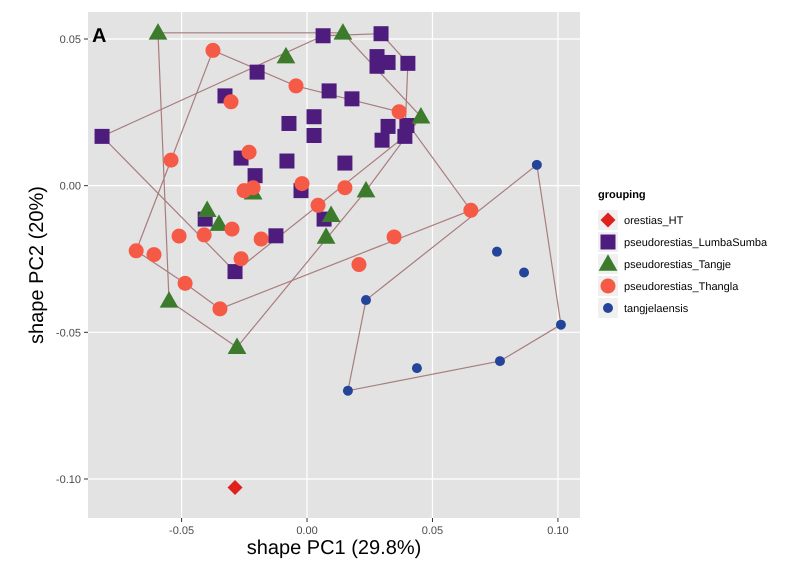 The image size is (790, 562). Describe the element at coordinates (654, 221) in the screenshot. I see `legend-label: orestias_HT` at that location.